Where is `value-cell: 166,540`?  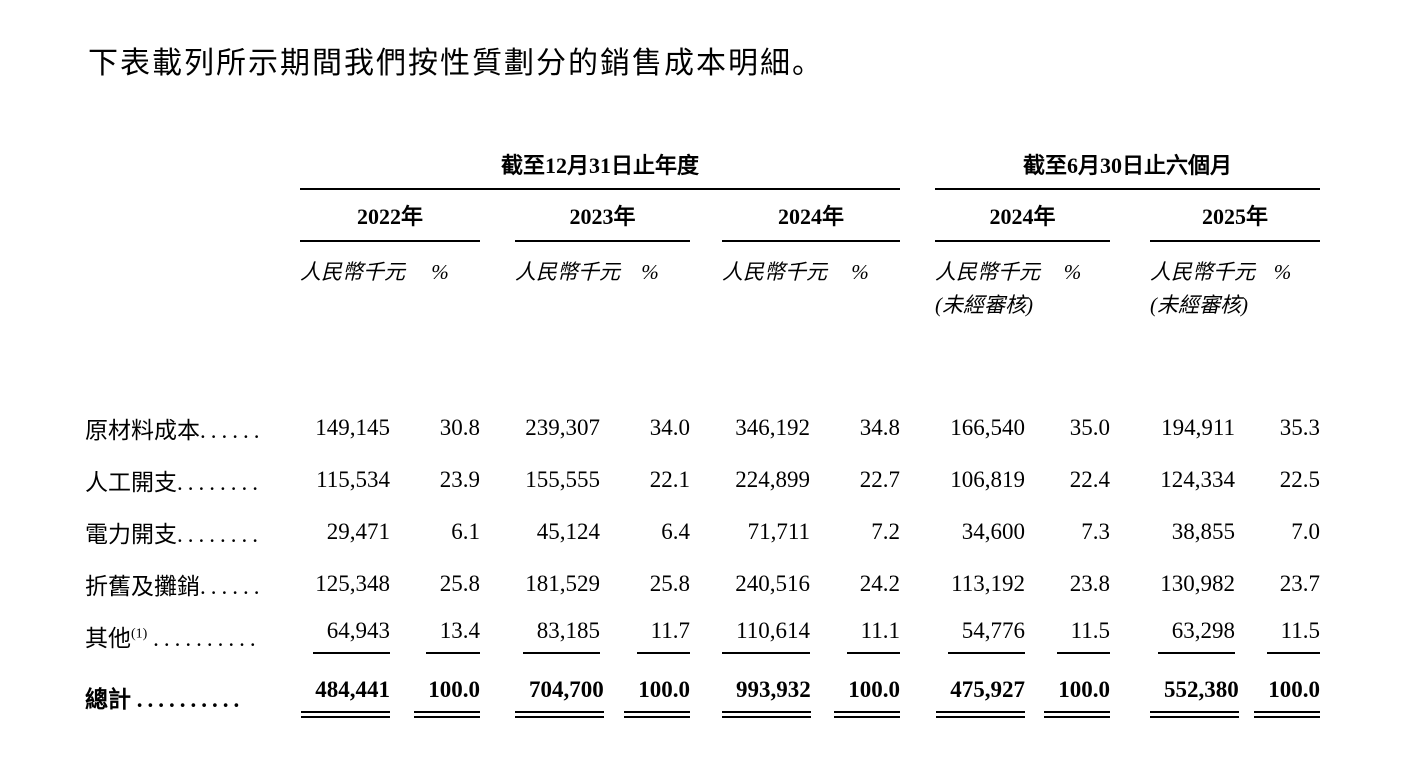
value-cell: 166,540 is located at coordinates (988, 427).